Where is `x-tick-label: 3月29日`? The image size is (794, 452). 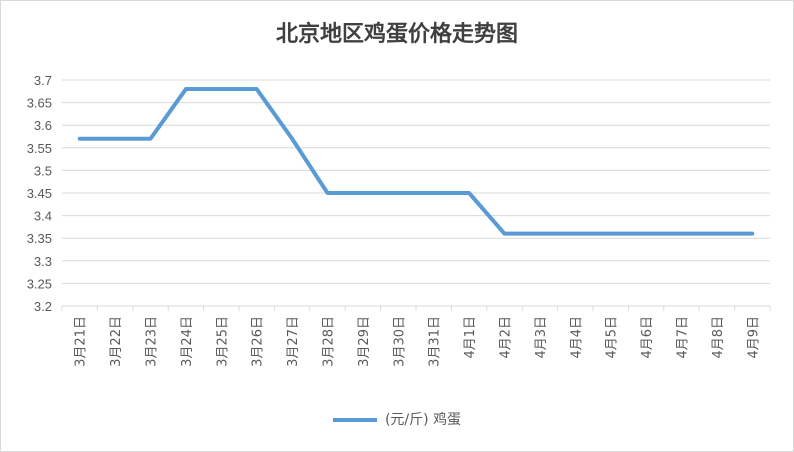
x-tick-label: 3月29日 is located at coordinates (364, 341).